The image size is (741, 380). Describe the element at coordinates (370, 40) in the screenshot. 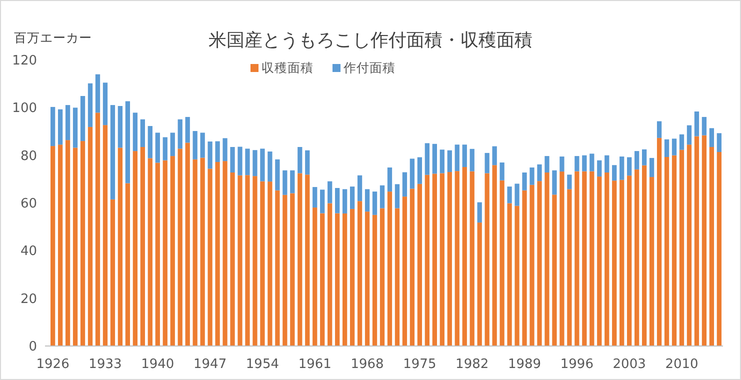

I see `chart-title: 米国産とうもろこし作付面積・収穫面積` at that location.